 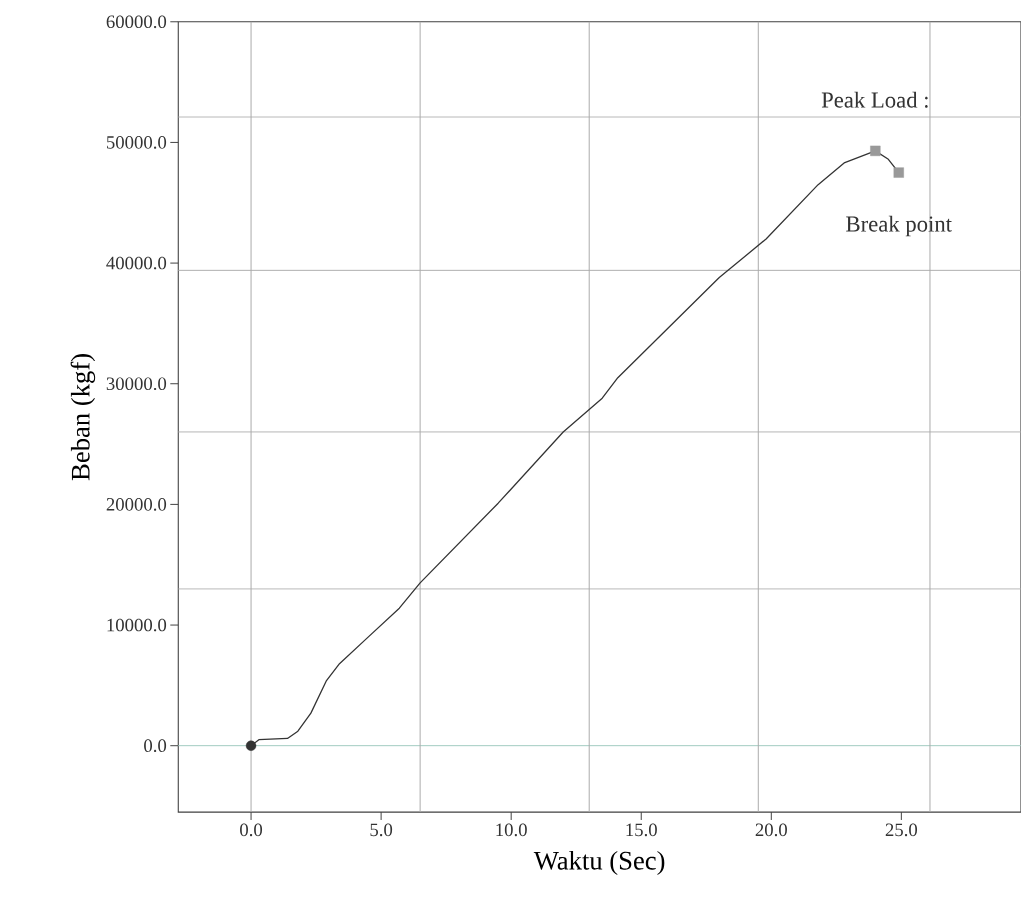 I want to click on x-tick-label: 0.0, so click(x=251, y=830).